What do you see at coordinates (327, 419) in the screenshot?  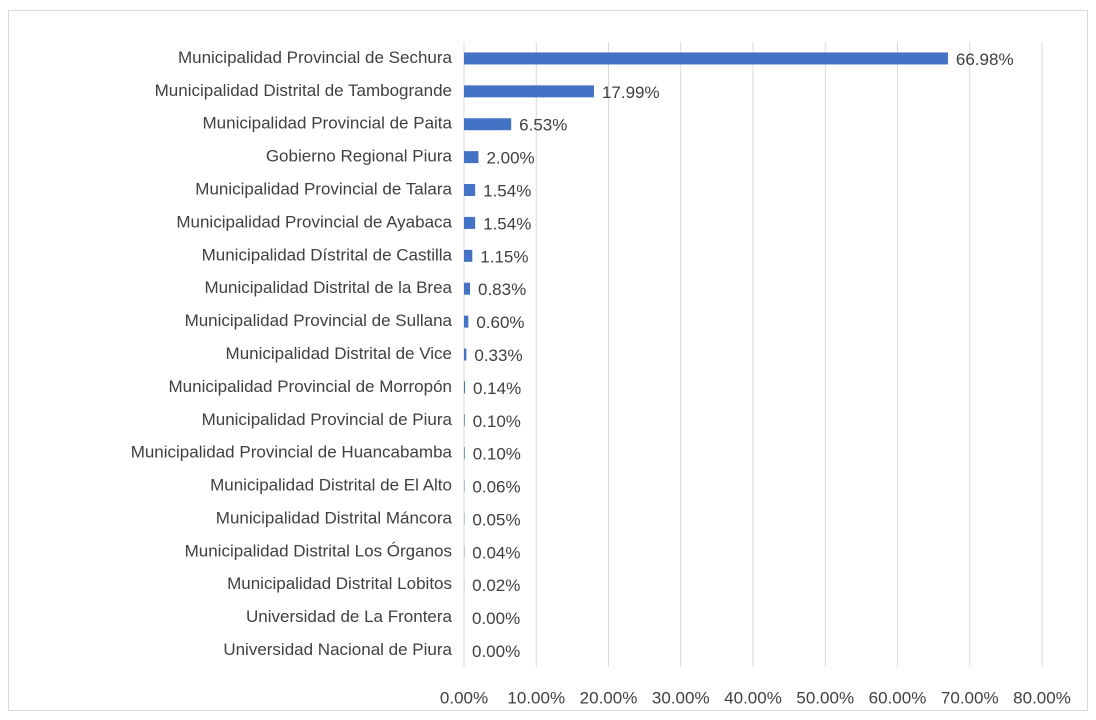 I see `y-tick-label: Municipalidad Provincial de Piura` at bounding box center [327, 419].